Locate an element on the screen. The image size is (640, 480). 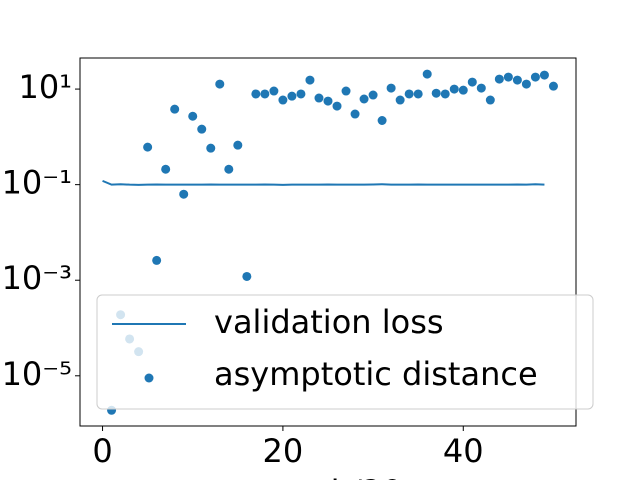
y-tick-label: 10⁻⁵ is located at coordinates (37, 374).